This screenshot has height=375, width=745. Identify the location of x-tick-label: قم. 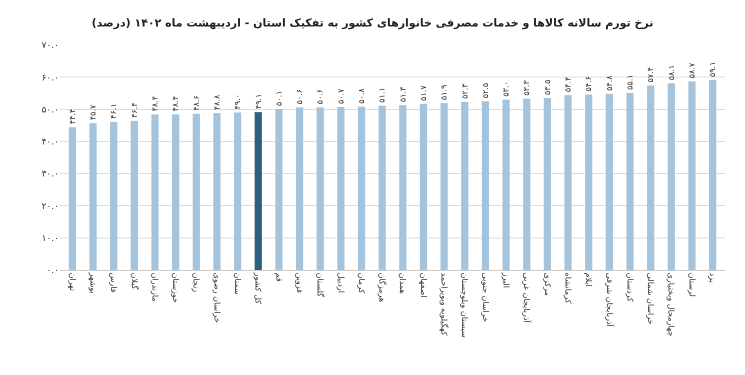
(279, 277).